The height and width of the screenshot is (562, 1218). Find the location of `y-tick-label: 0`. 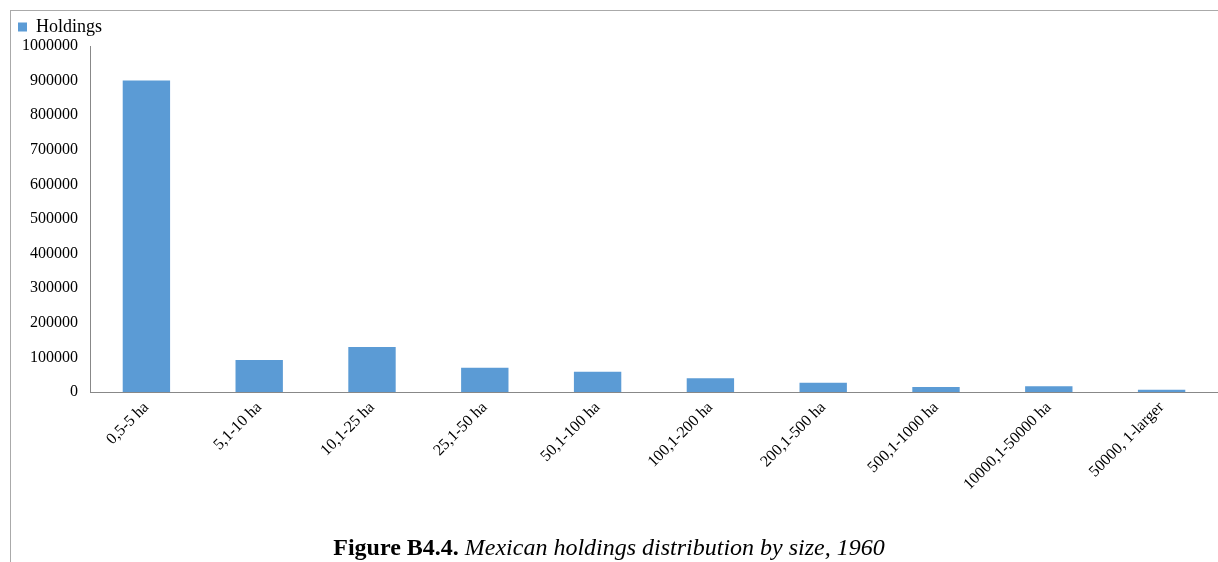

y-tick-label: 0 is located at coordinates (74, 391).